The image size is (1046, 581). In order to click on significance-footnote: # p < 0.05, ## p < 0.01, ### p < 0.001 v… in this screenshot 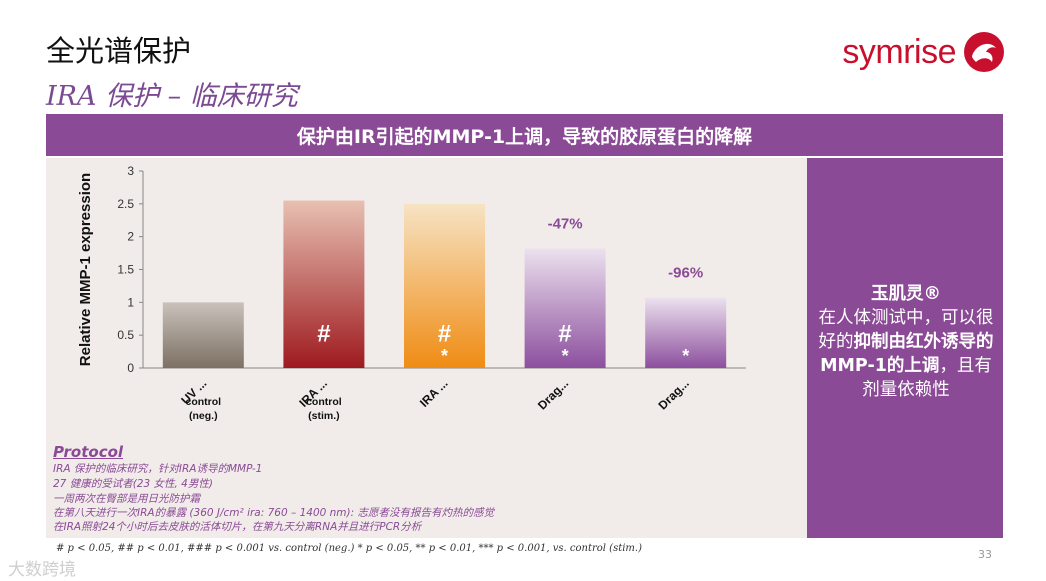, I will do `click(349, 548)`.